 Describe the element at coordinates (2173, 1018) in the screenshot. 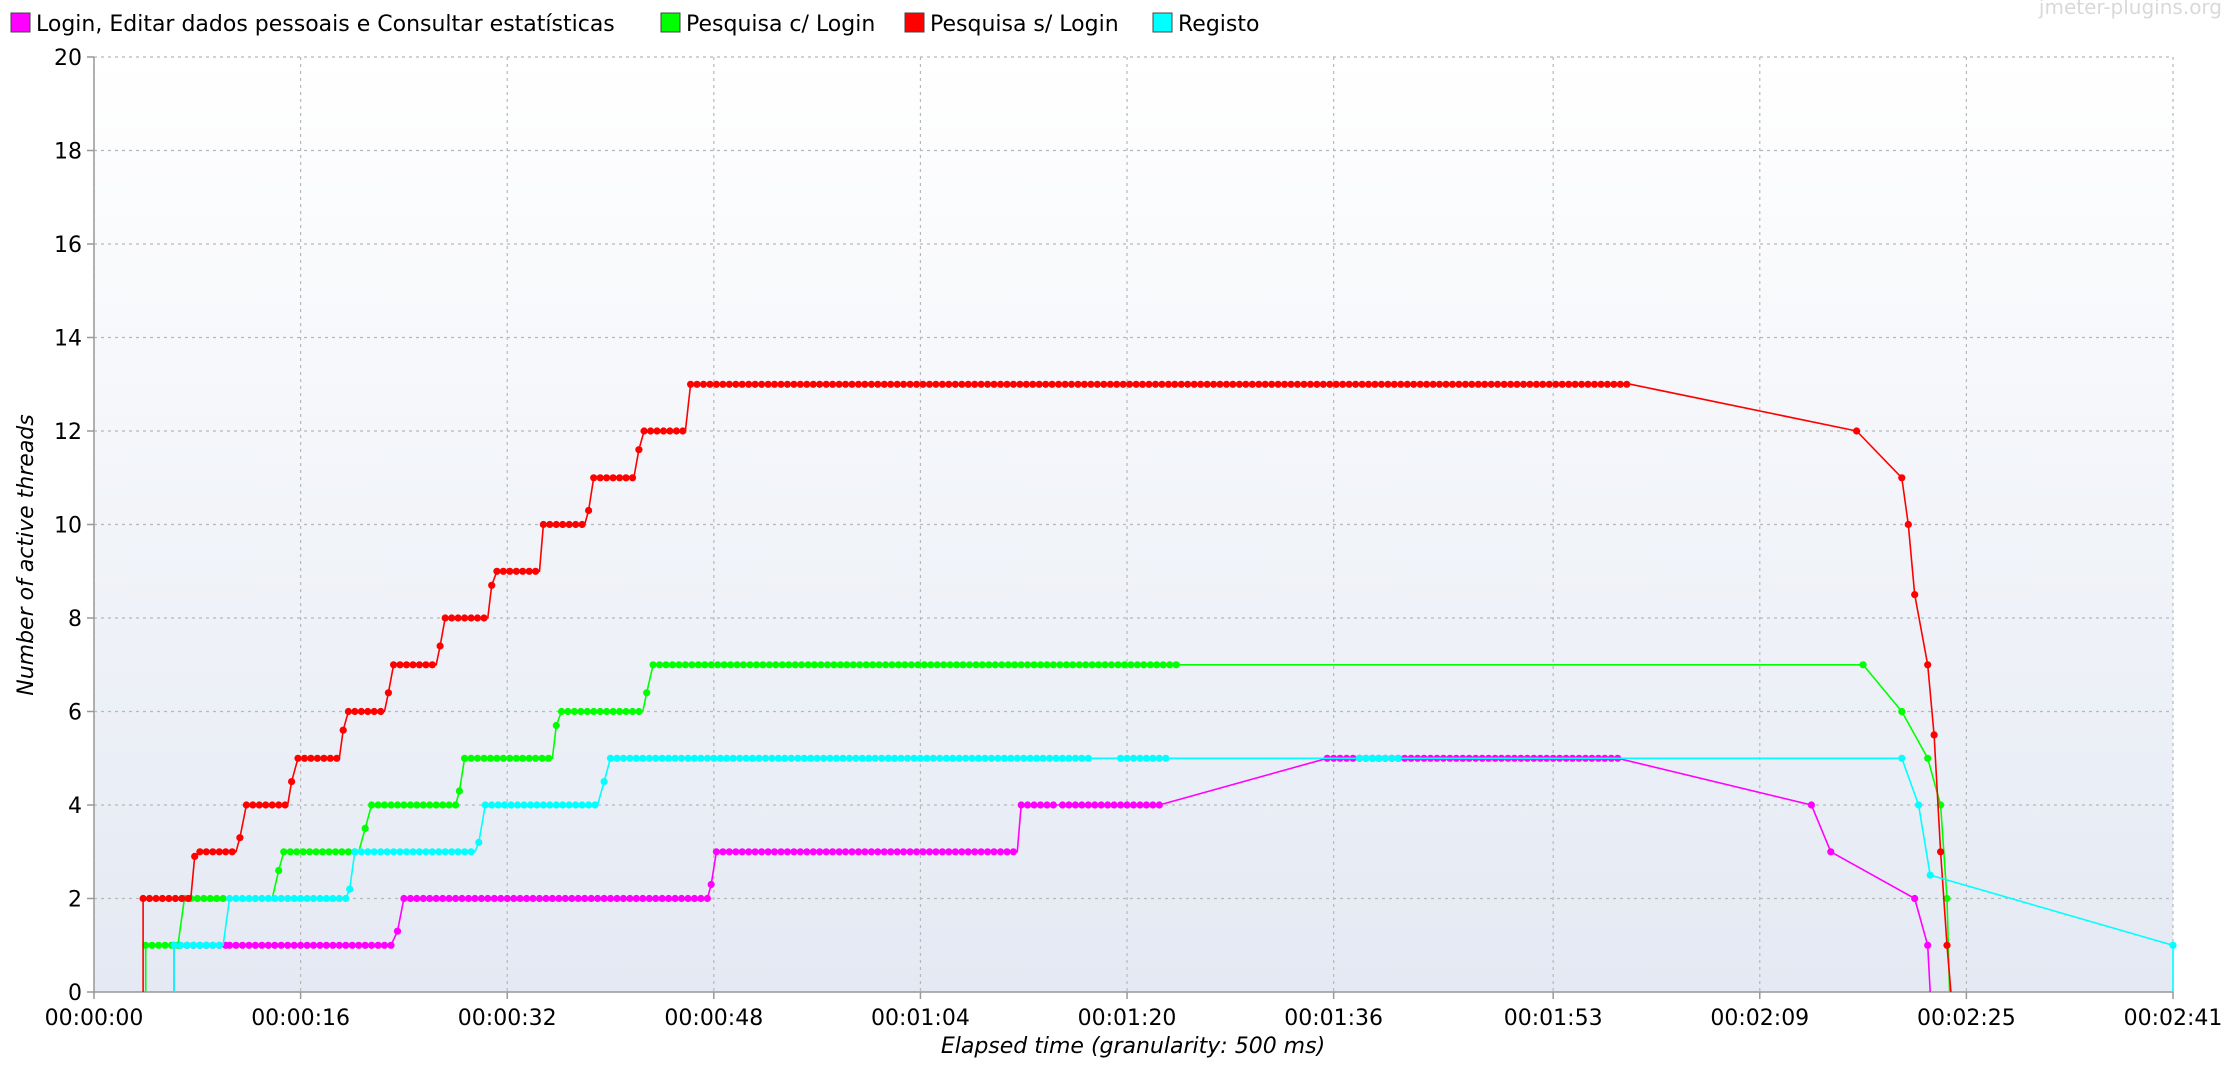

I see `x-tick-label: 00:02:41` at that location.